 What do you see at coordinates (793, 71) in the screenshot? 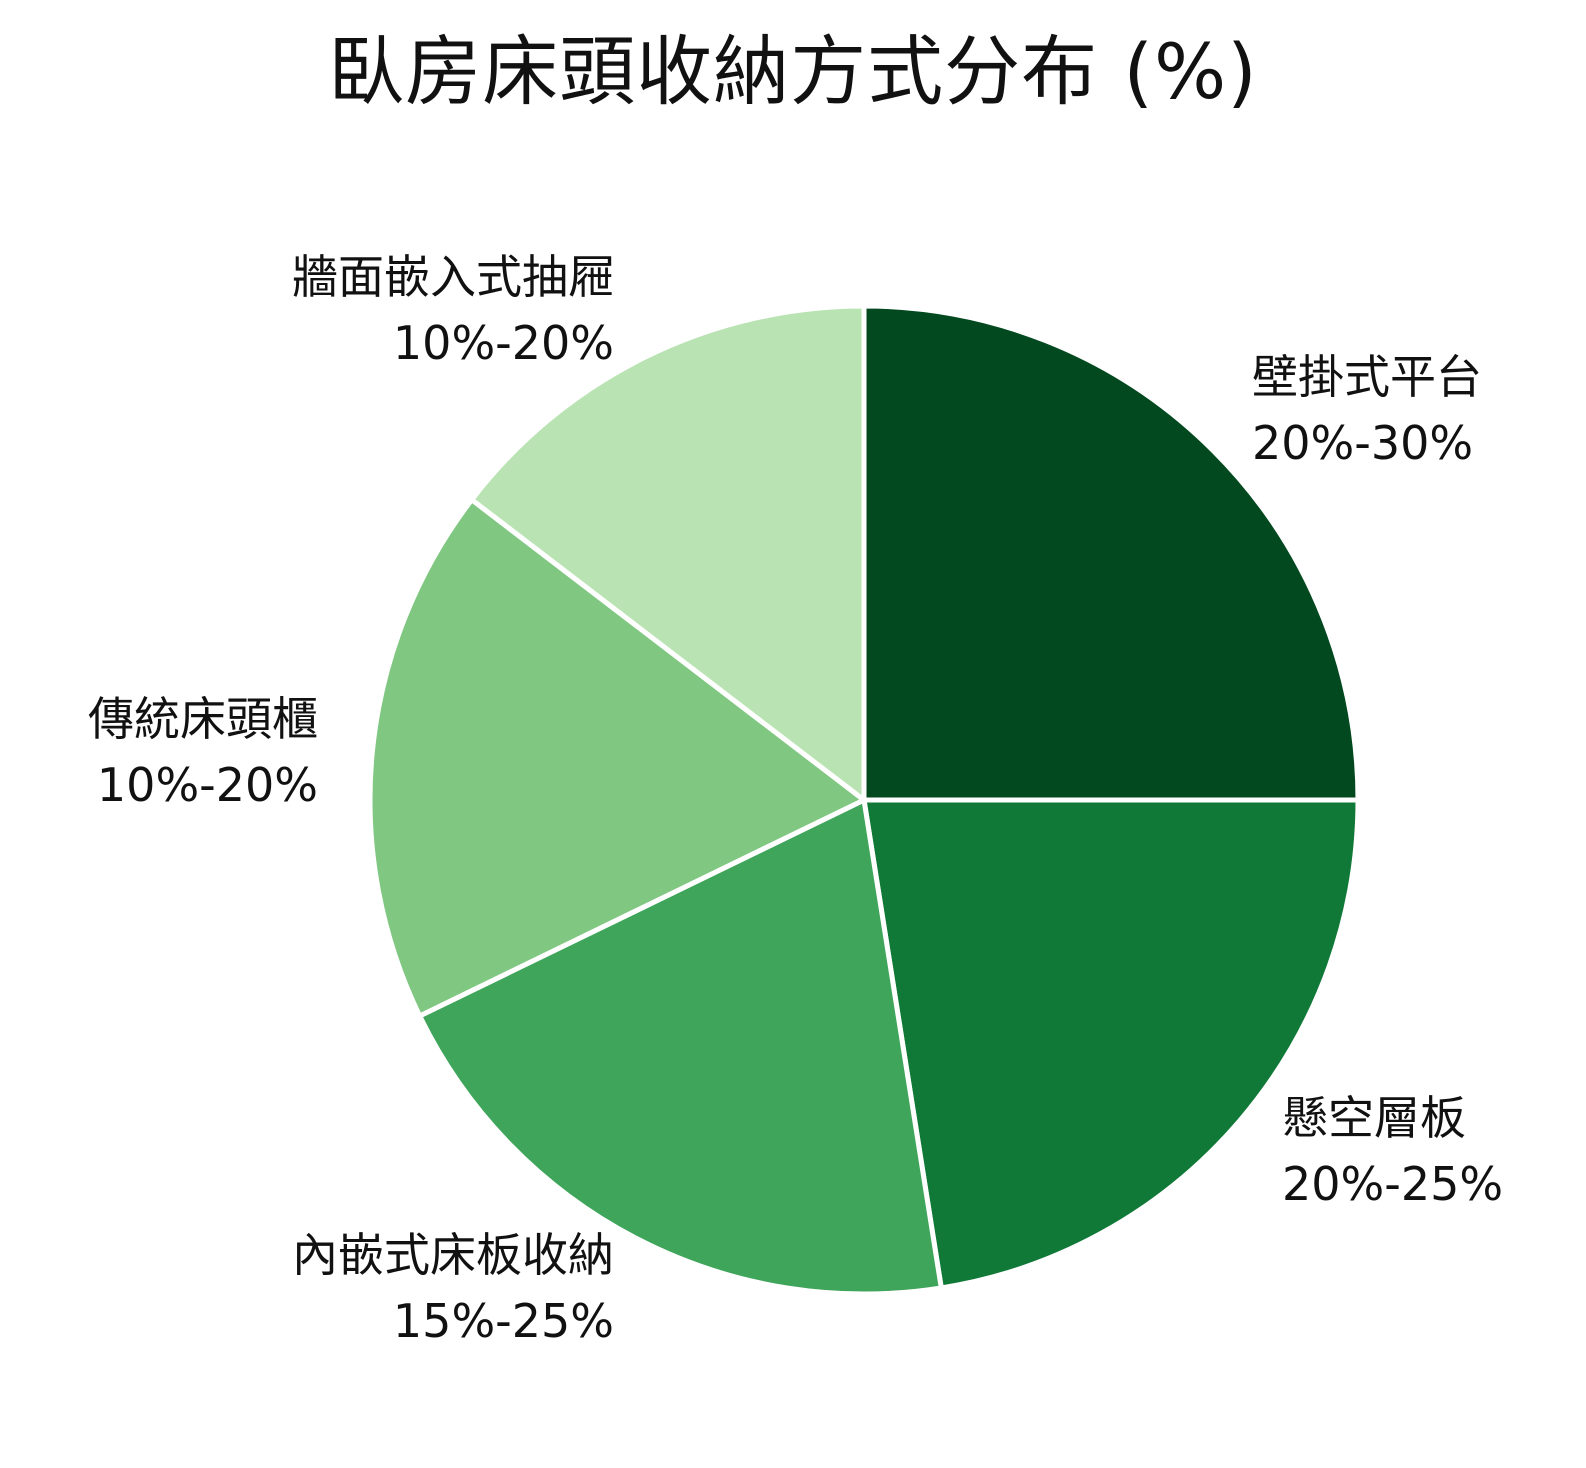
I see `chart-title: 臥房床頭收納方式分布 (%)` at bounding box center [793, 71].